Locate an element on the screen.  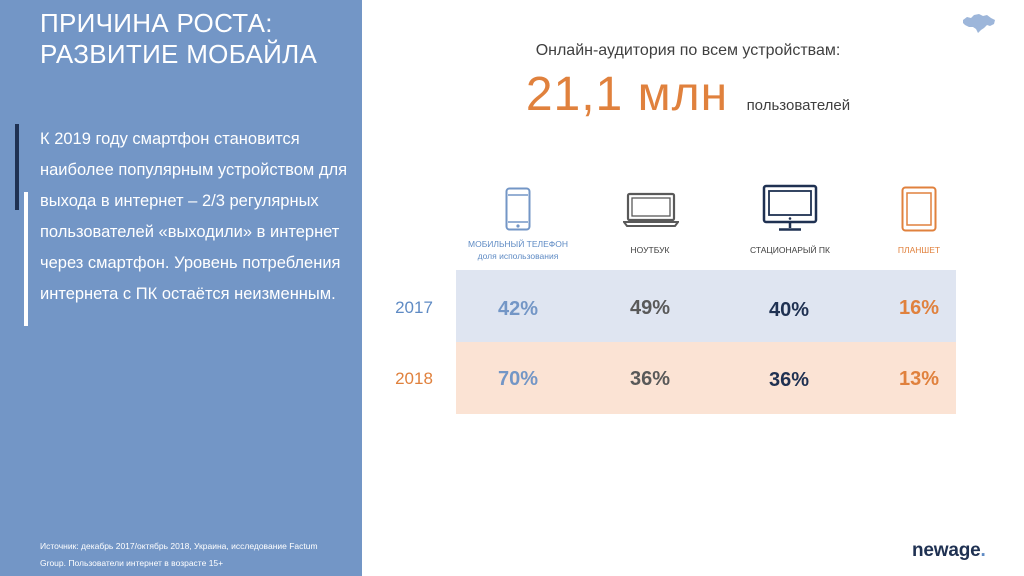
laptop-icon is located at coordinates (651, 209).